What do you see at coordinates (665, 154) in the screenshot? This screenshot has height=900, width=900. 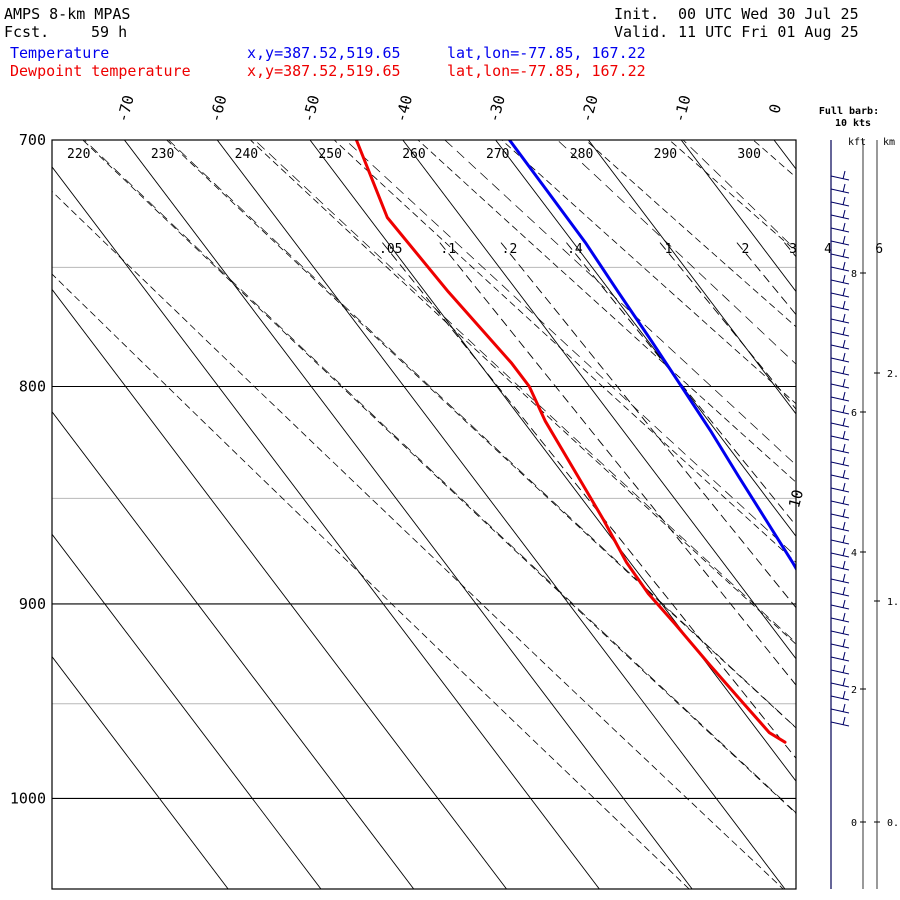 I see `dry-adiabat-label-290: 290` at bounding box center [665, 154].